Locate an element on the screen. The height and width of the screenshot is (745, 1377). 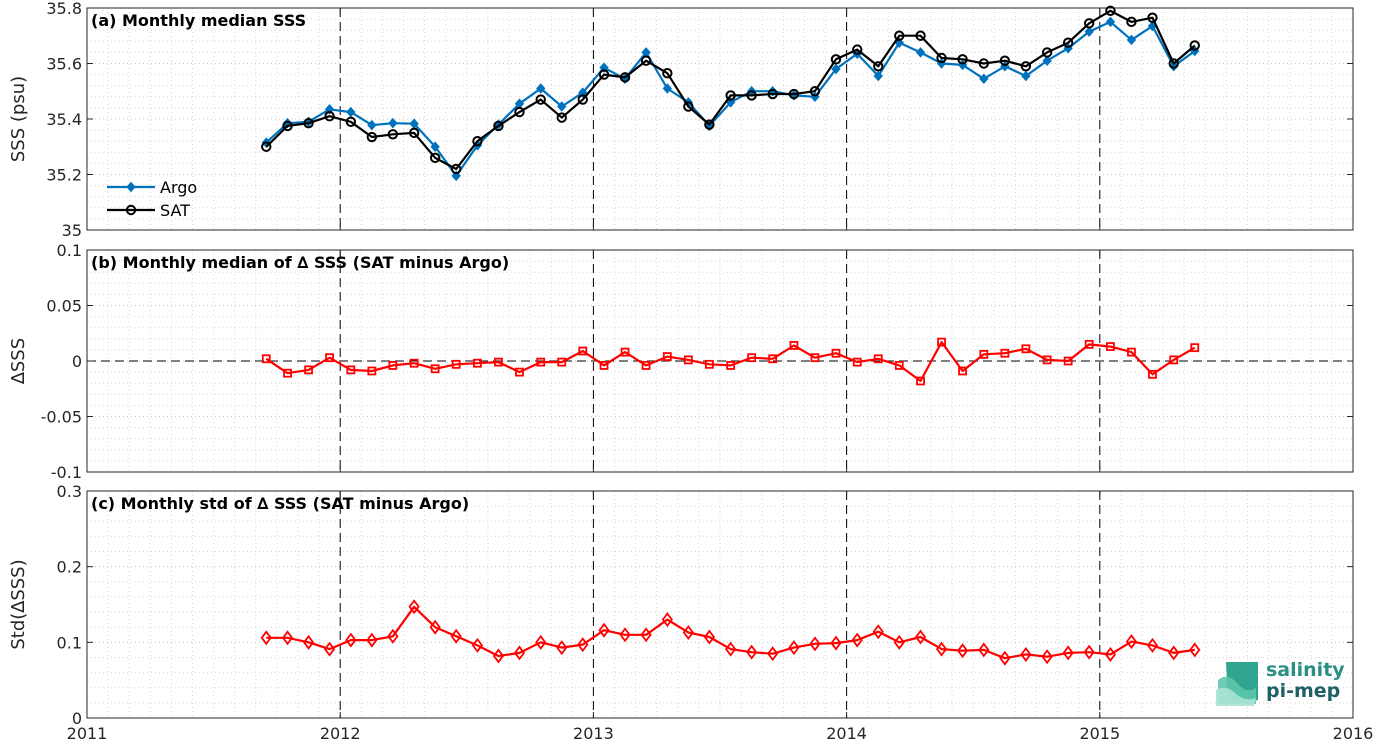
x-tick-label: 2012 is located at coordinates (340, 733).